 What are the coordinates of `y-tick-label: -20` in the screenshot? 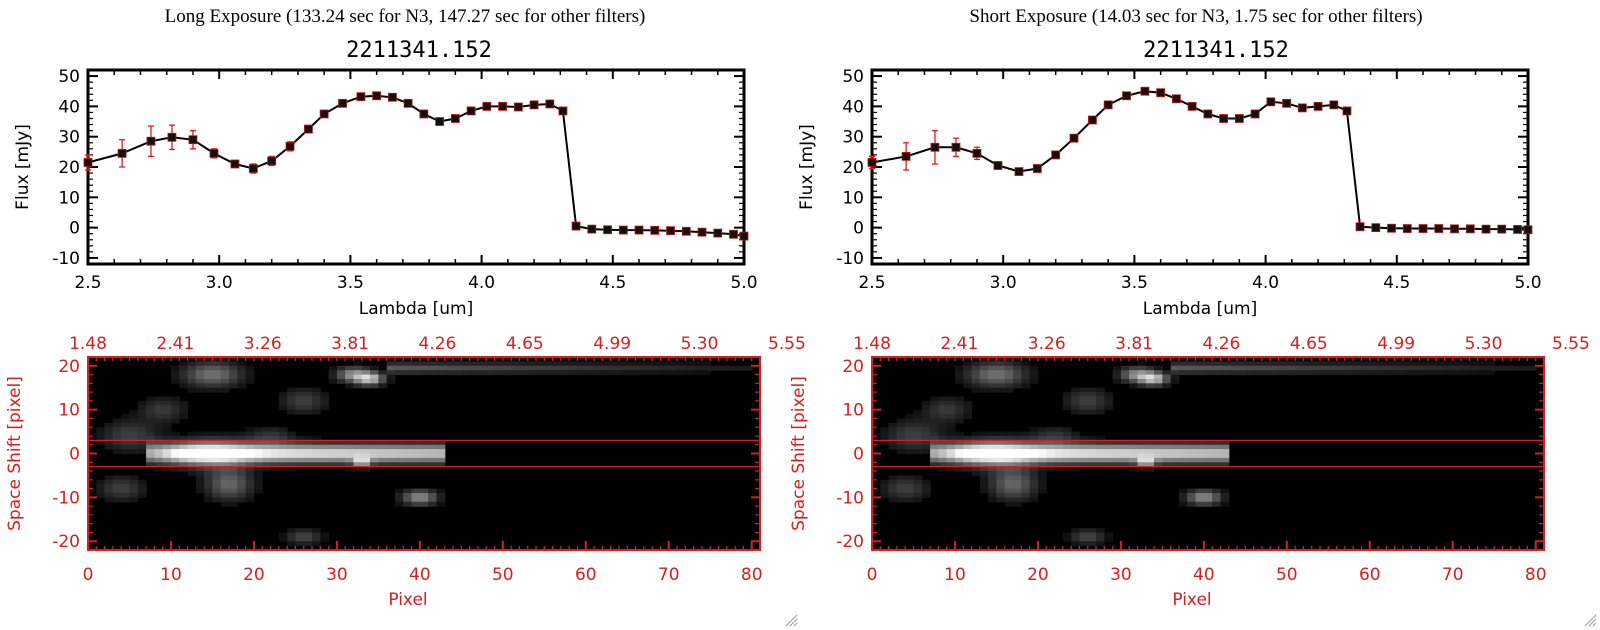 It's located at (66, 542).